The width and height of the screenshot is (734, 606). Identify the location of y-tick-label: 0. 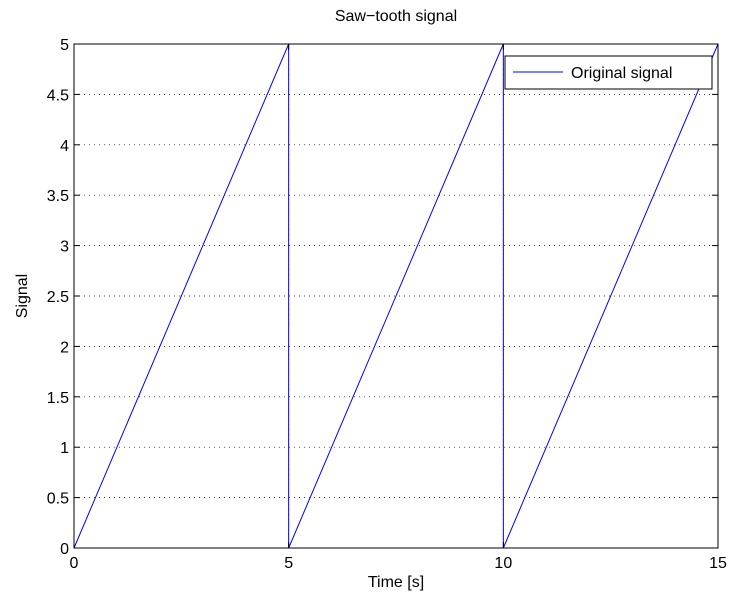
(64, 549).